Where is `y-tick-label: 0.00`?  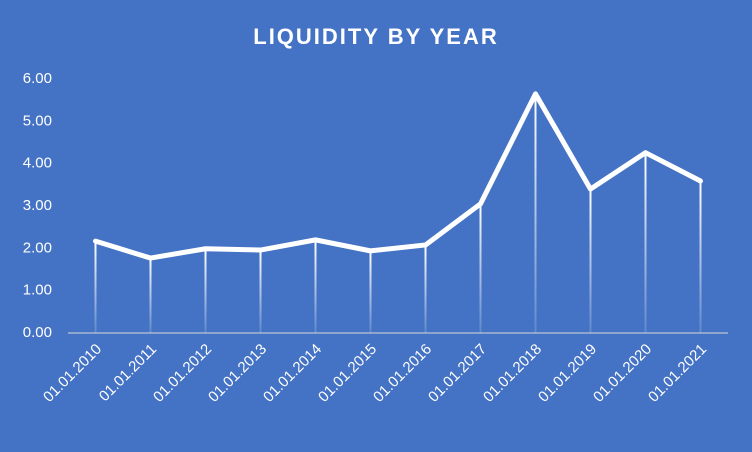
y-tick-label: 0.00 is located at coordinates (37, 332).